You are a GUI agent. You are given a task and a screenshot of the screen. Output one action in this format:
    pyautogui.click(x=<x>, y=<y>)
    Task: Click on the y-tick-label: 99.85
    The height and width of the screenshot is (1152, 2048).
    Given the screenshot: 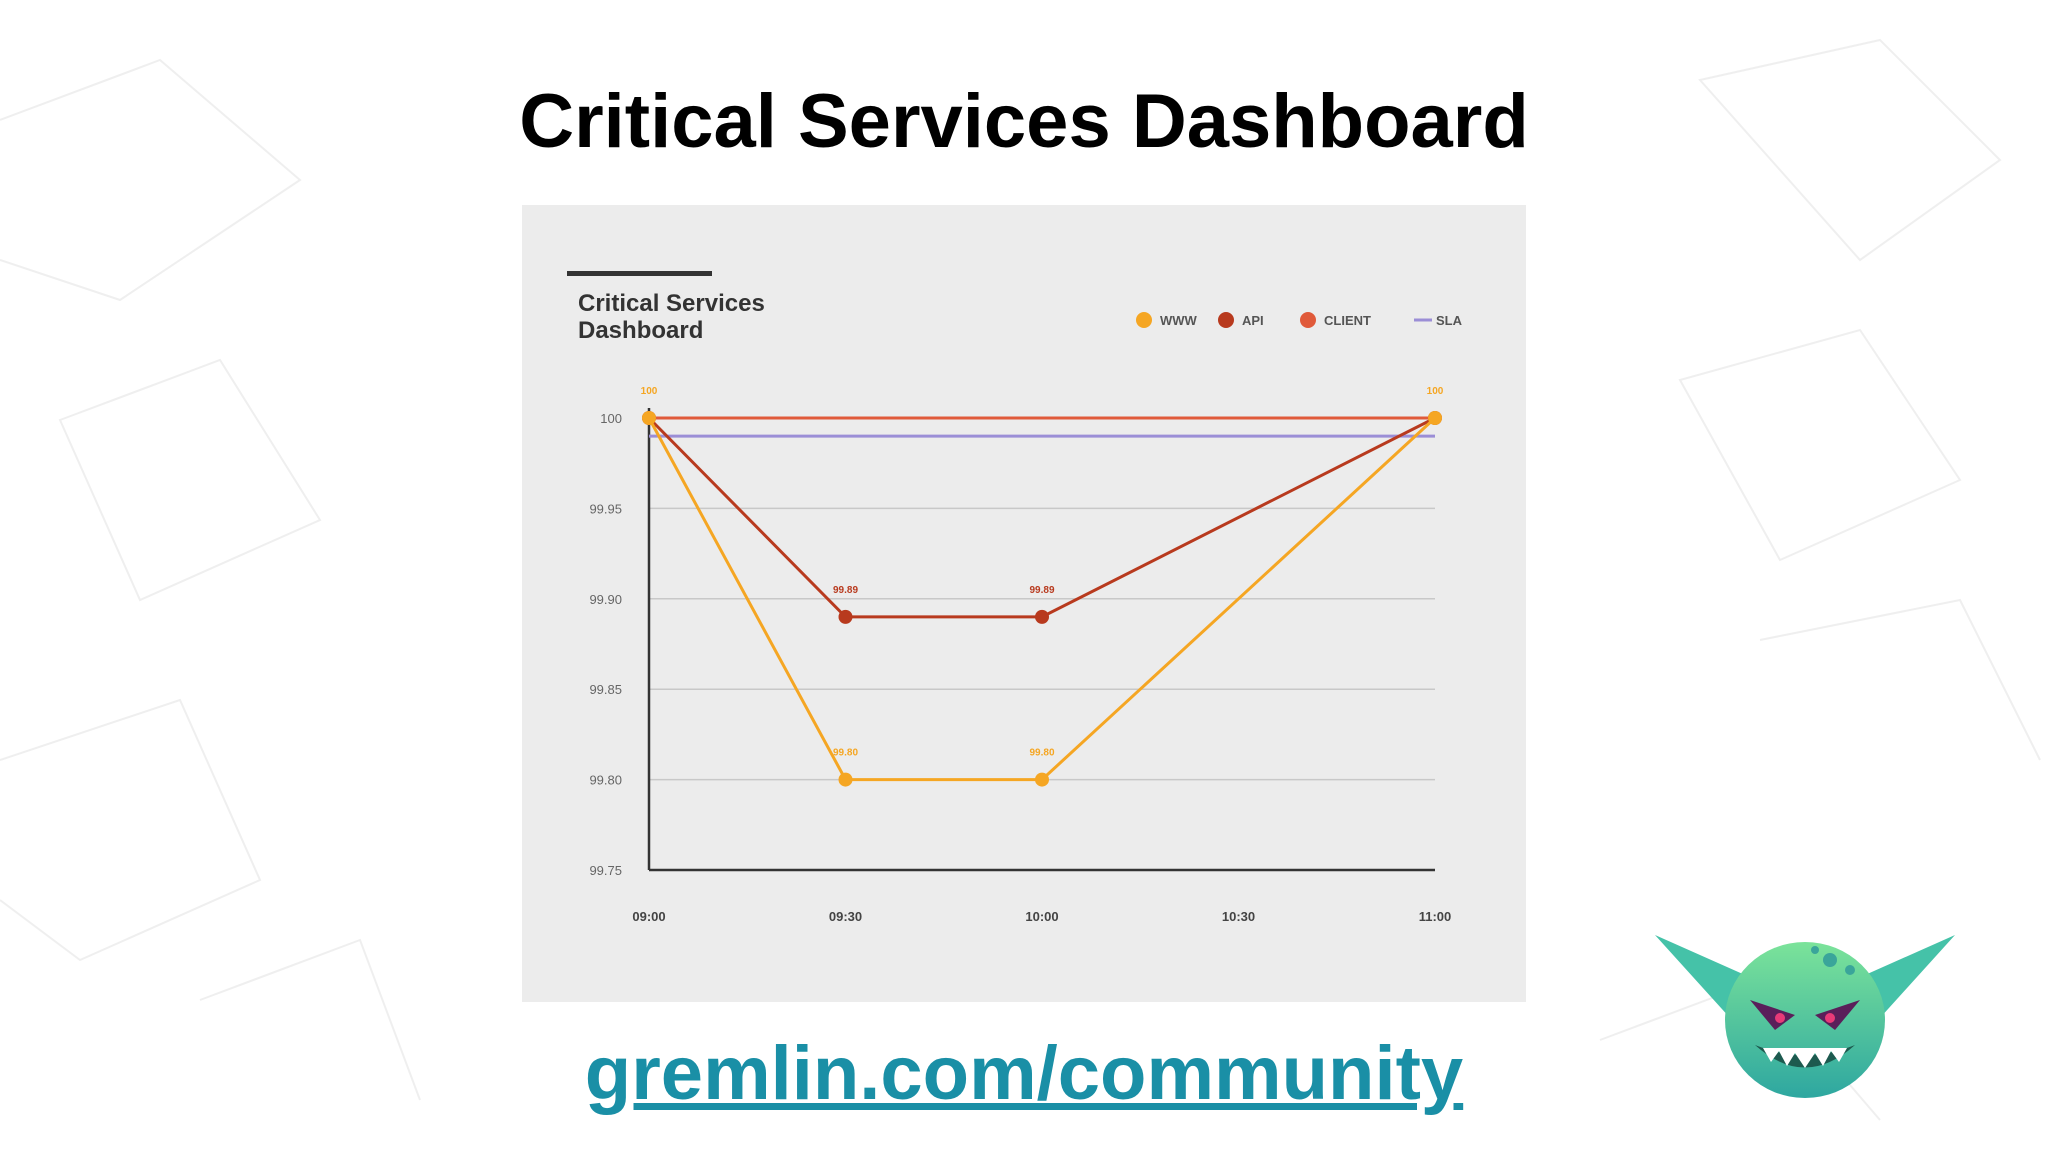 What is the action you would take?
    pyautogui.click(x=605, y=689)
    